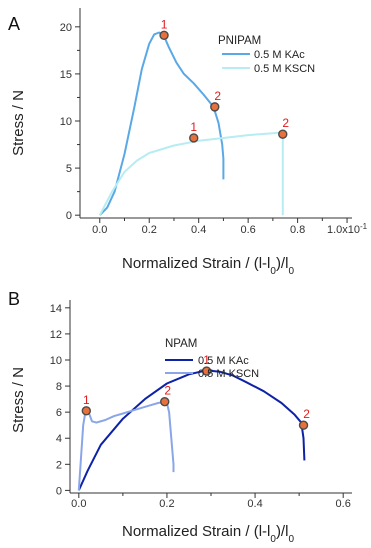 The height and width of the screenshot is (548, 371). Describe the element at coordinates (181, 344) in the screenshot. I see `legend-title: NPAM` at that location.